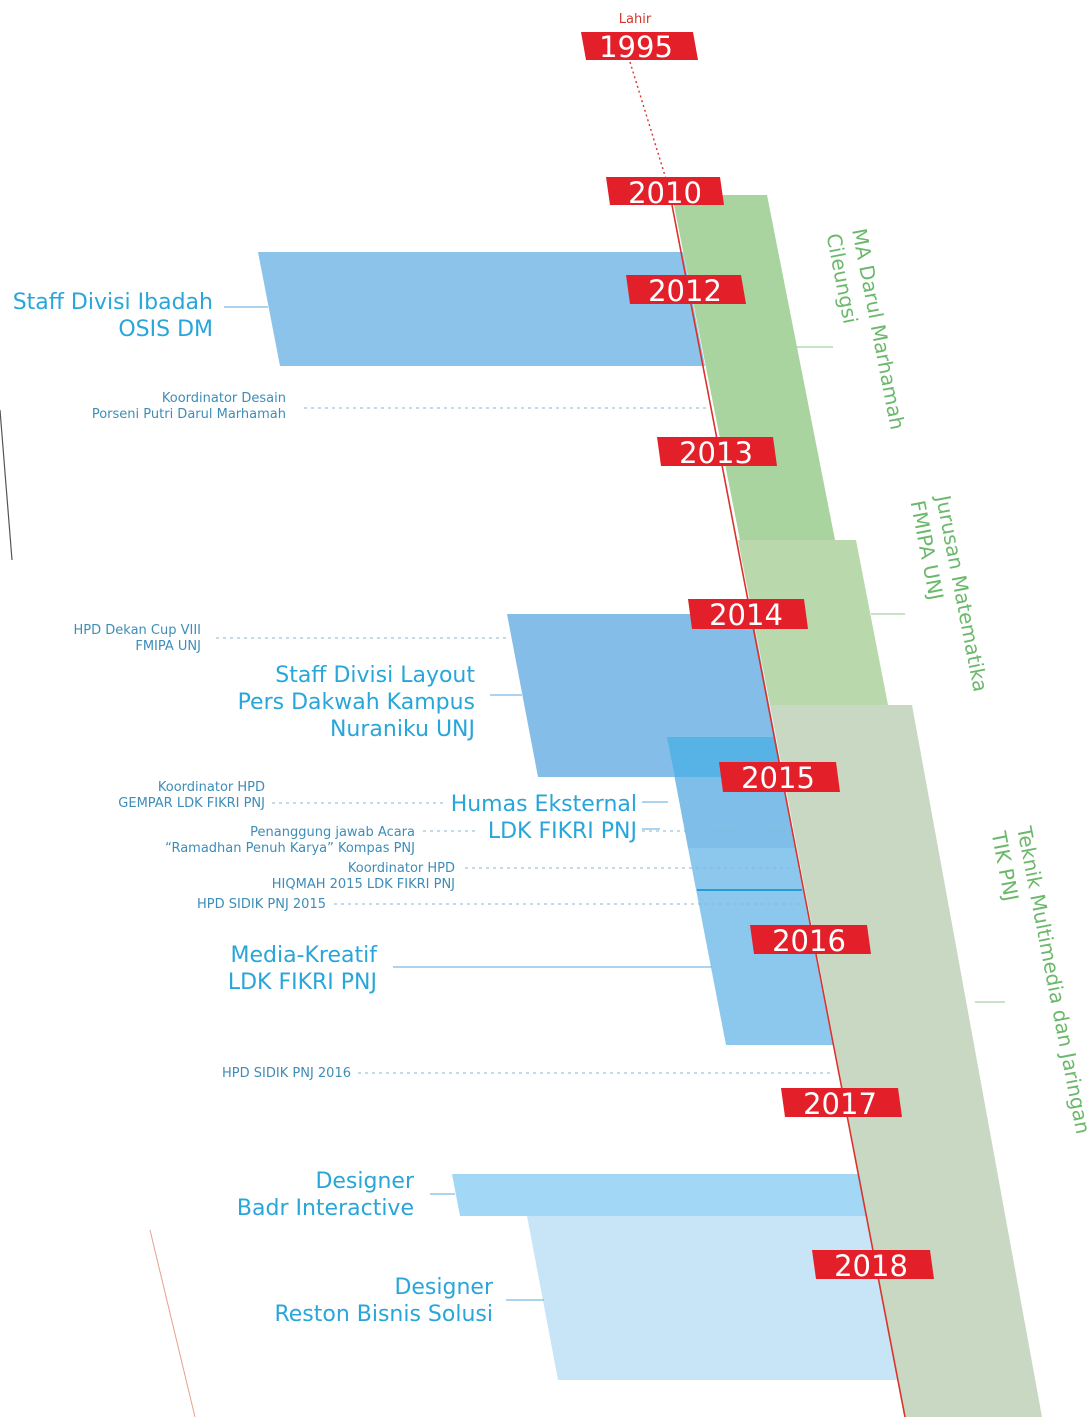 Image resolution: width=1090 pixels, height=1421 pixels. I want to click on event-label-gempar: Koordinator HPD GEMPAR LDK FIKRI PNJ, so click(191, 795).